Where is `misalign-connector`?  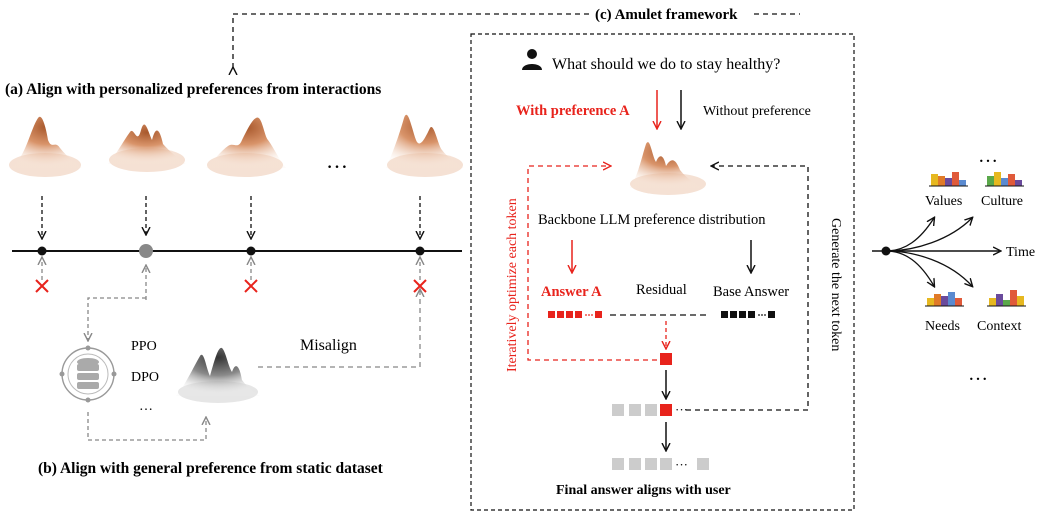 misalign-connector is located at coordinates (339, 329).